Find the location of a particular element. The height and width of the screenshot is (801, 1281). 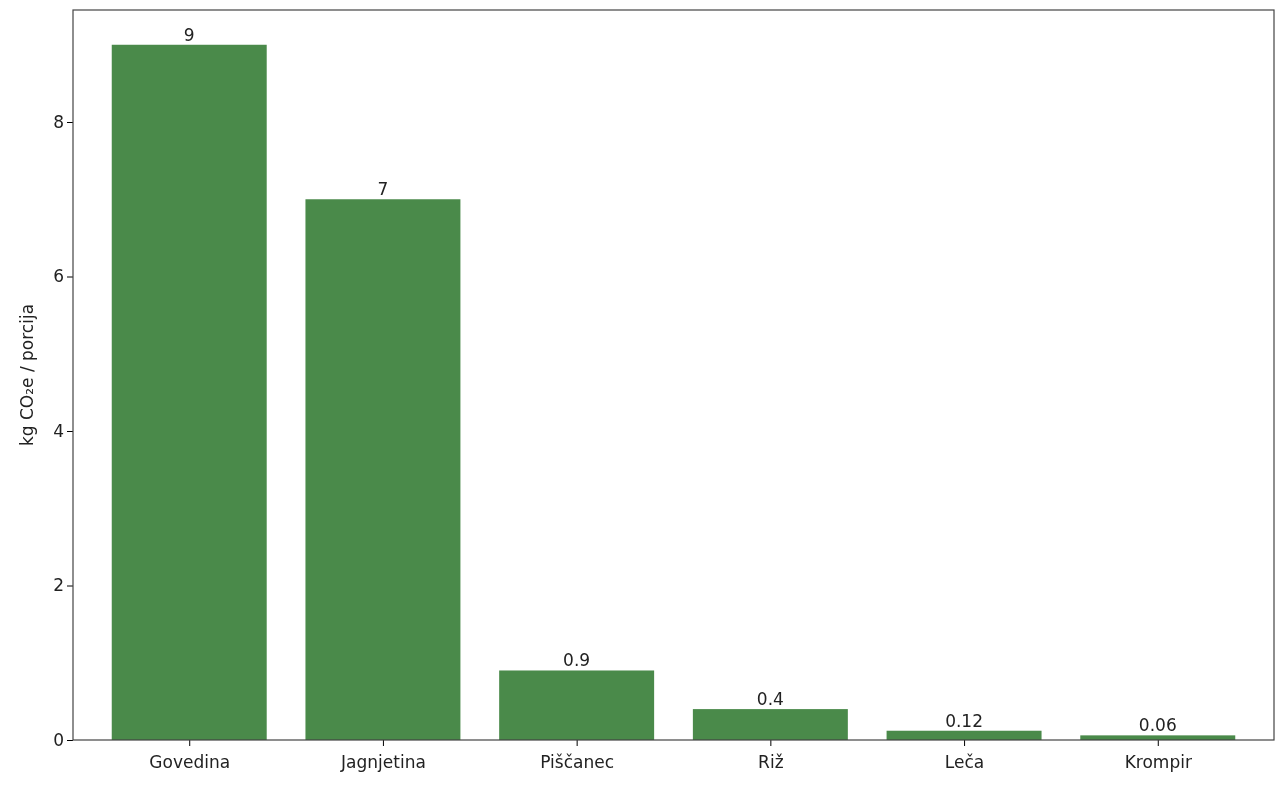

x-tick-label: Krompir is located at coordinates (1158, 761).